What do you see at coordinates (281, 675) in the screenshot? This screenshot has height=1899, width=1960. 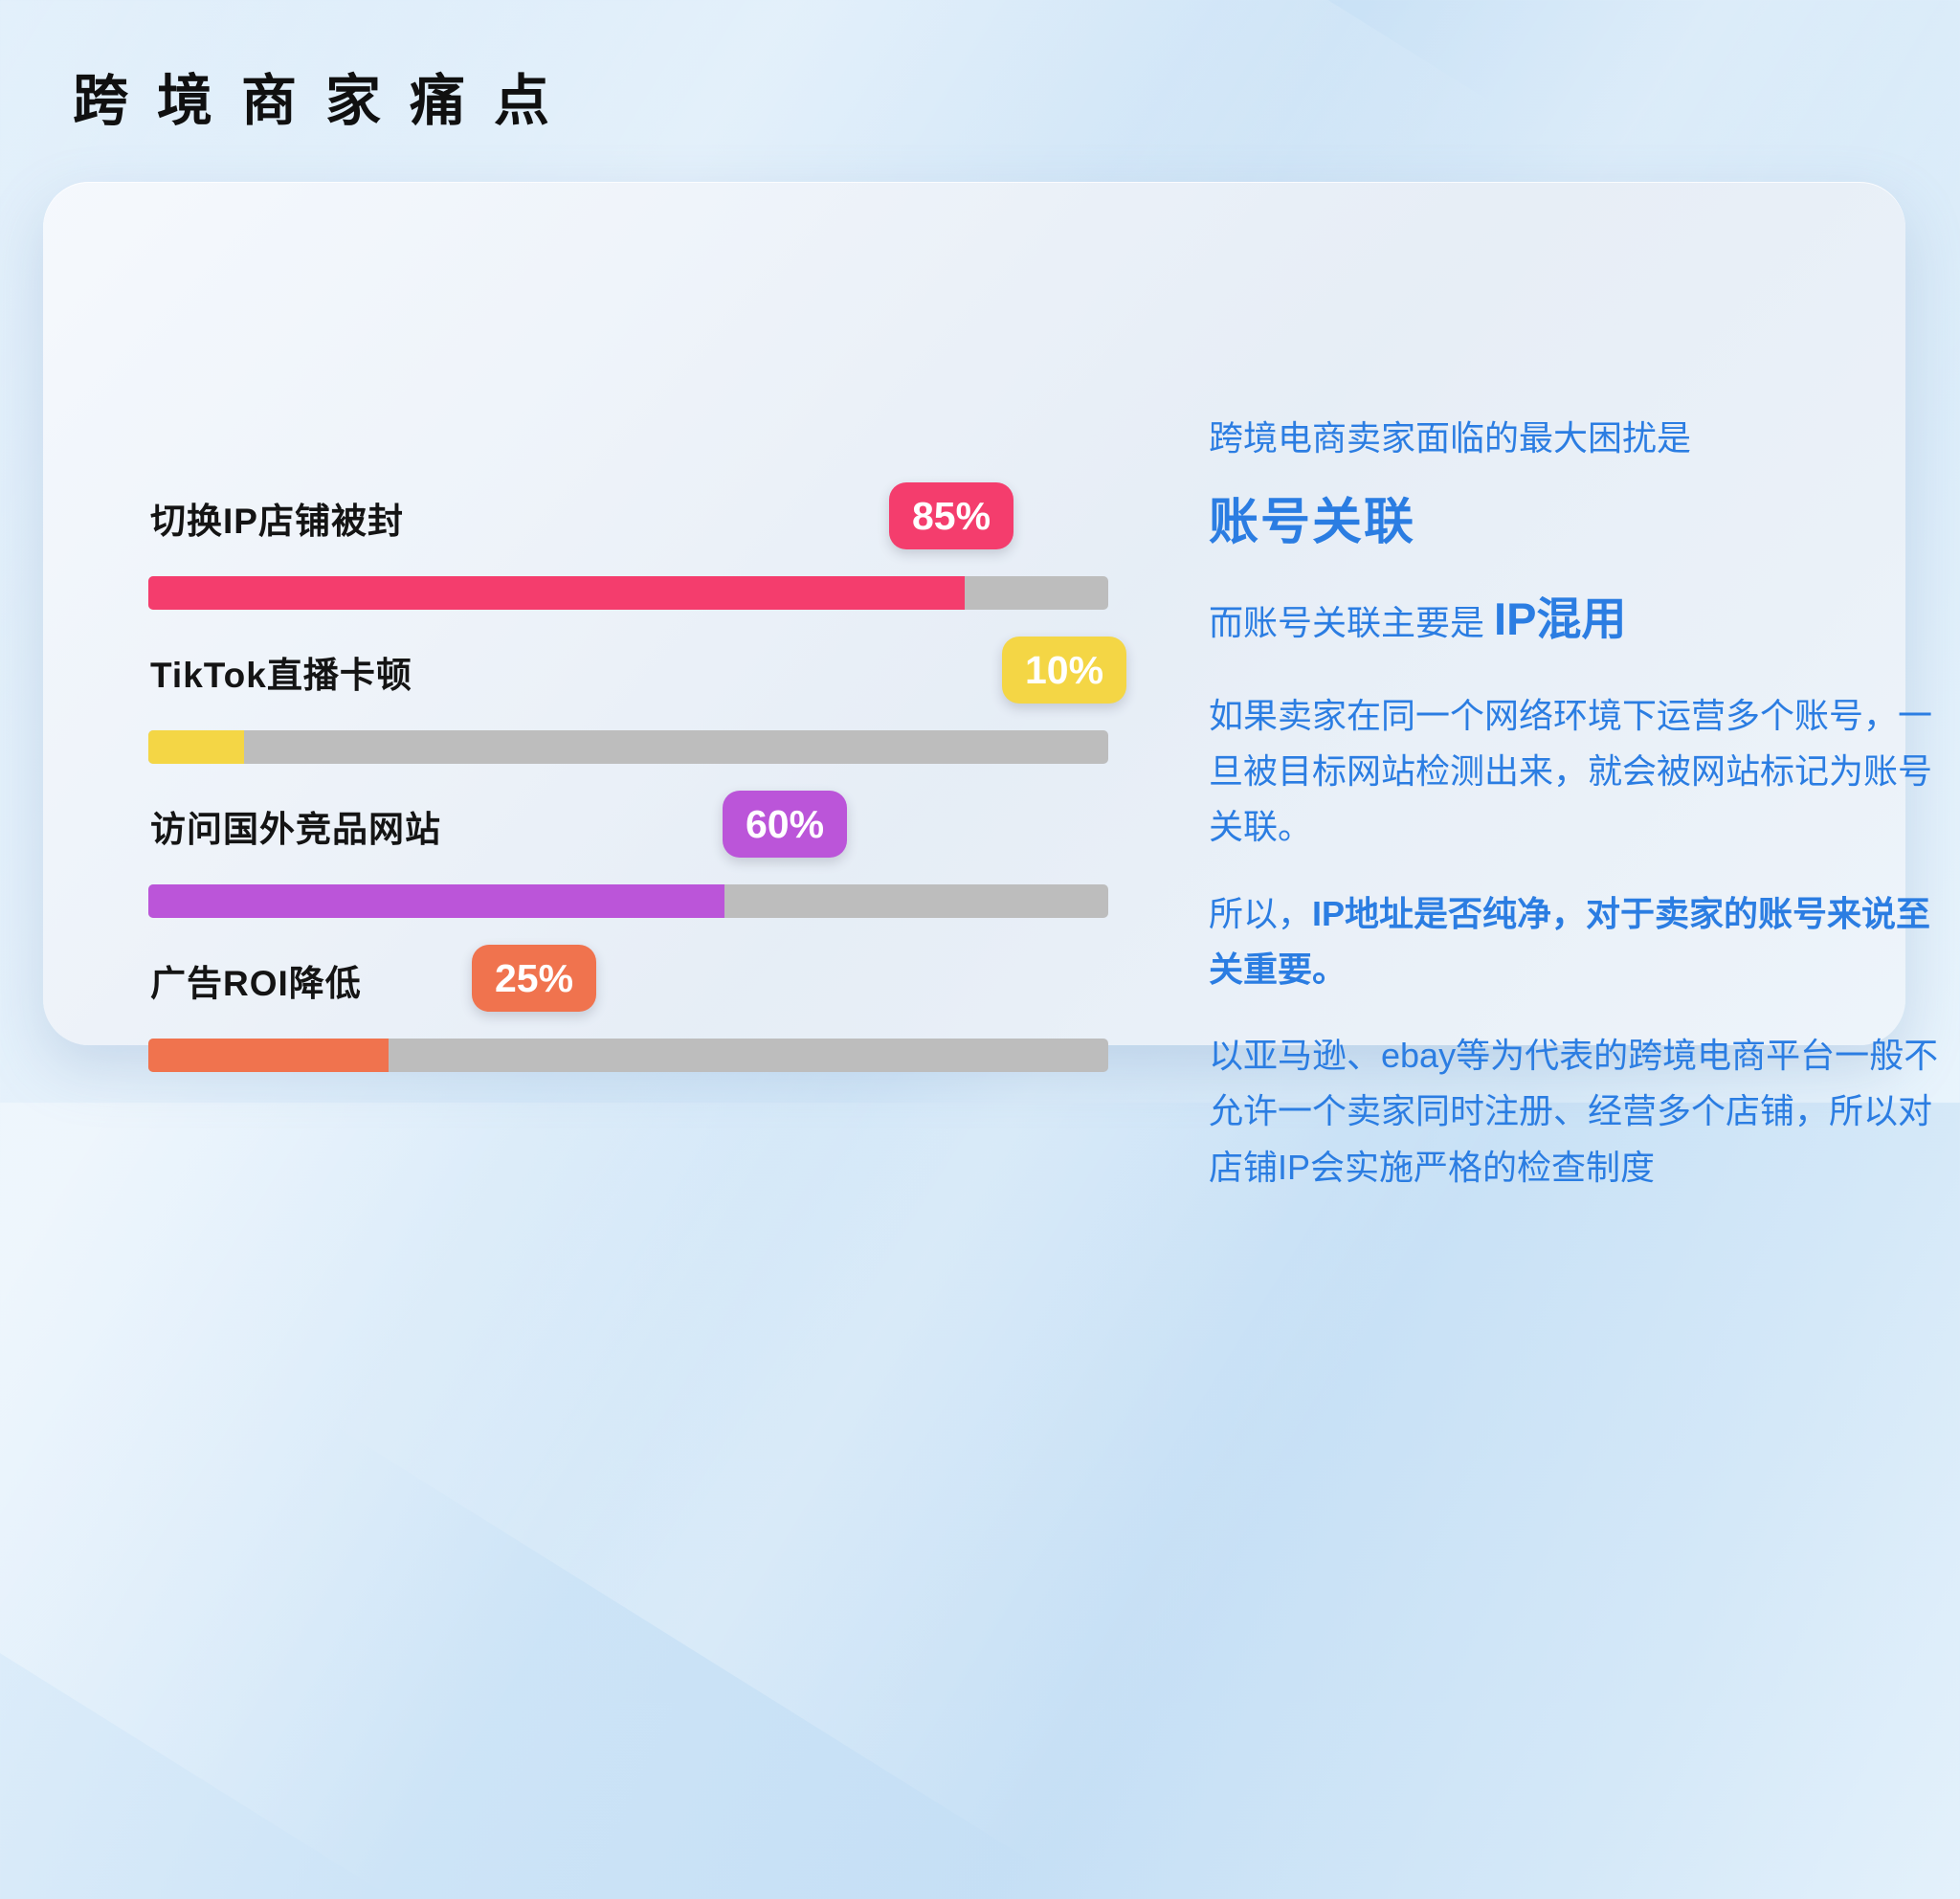 I see `bar-label: TikTok直播卡顿` at bounding box center [281, 675].